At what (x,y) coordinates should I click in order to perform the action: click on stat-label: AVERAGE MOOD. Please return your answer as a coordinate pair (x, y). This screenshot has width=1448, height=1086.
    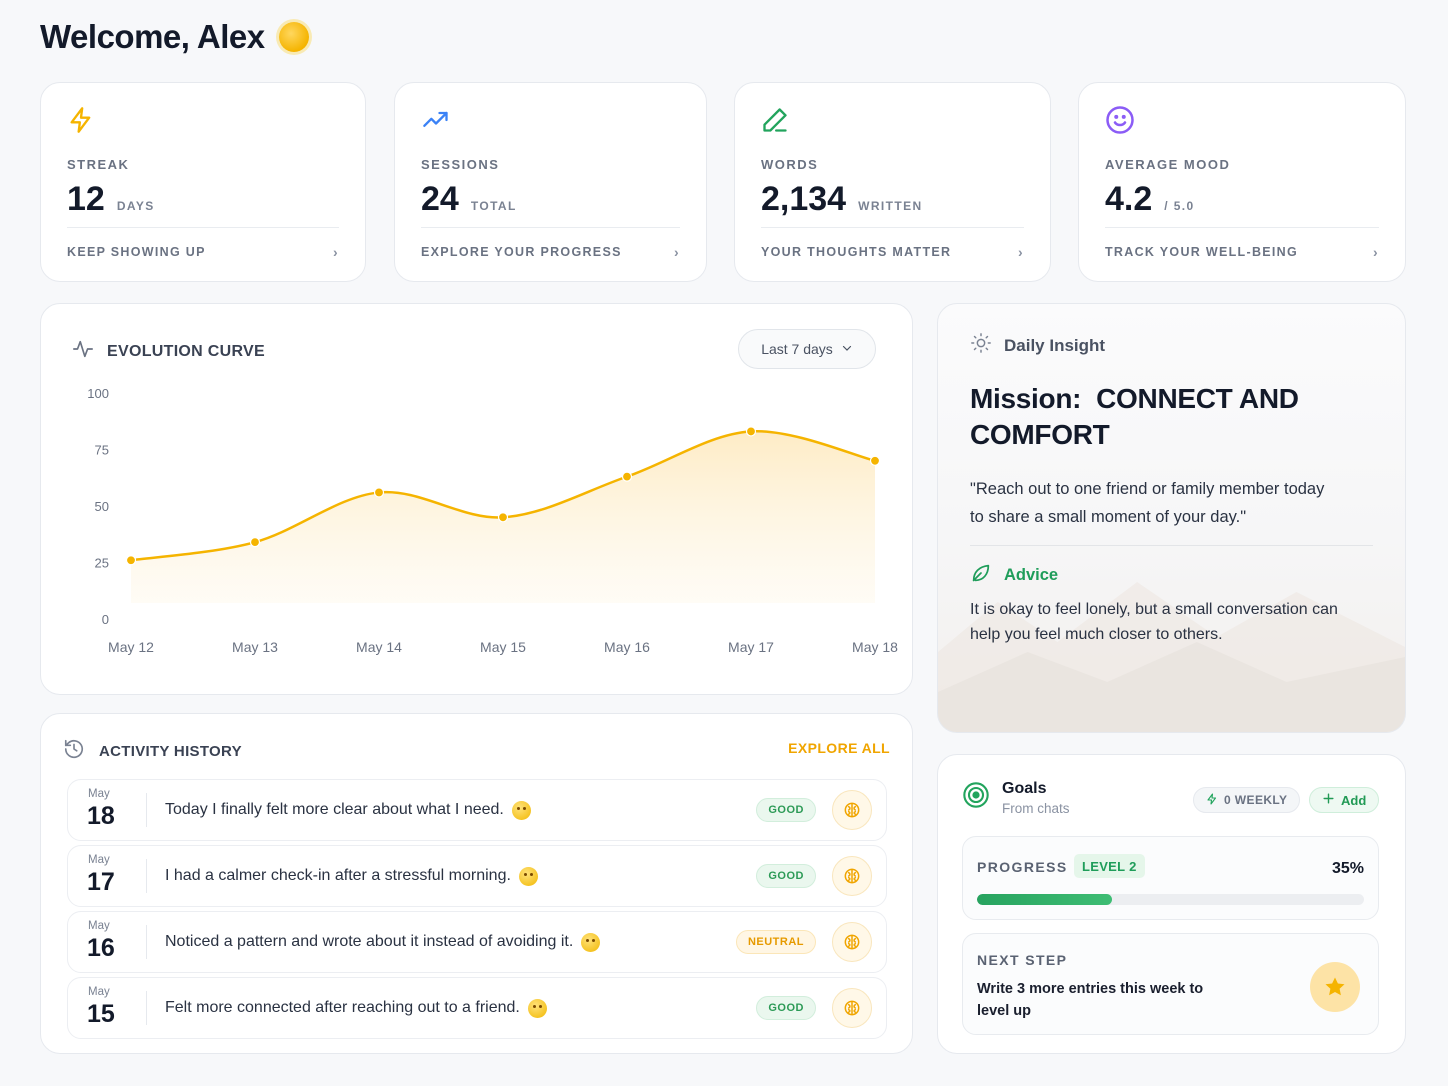
    Looking at the image, I should click on (1168, 164).